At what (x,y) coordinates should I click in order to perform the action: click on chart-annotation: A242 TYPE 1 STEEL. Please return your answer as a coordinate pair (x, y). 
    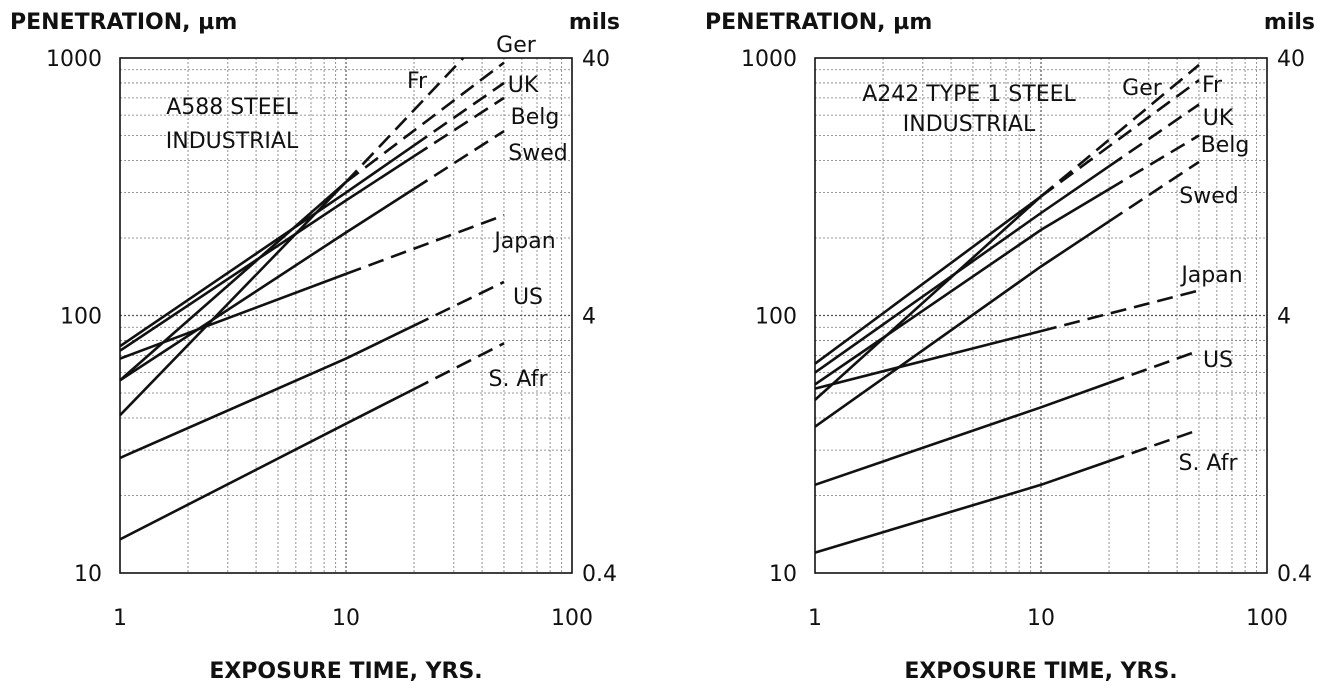
    Looking at the image, I should click on (969, 94).